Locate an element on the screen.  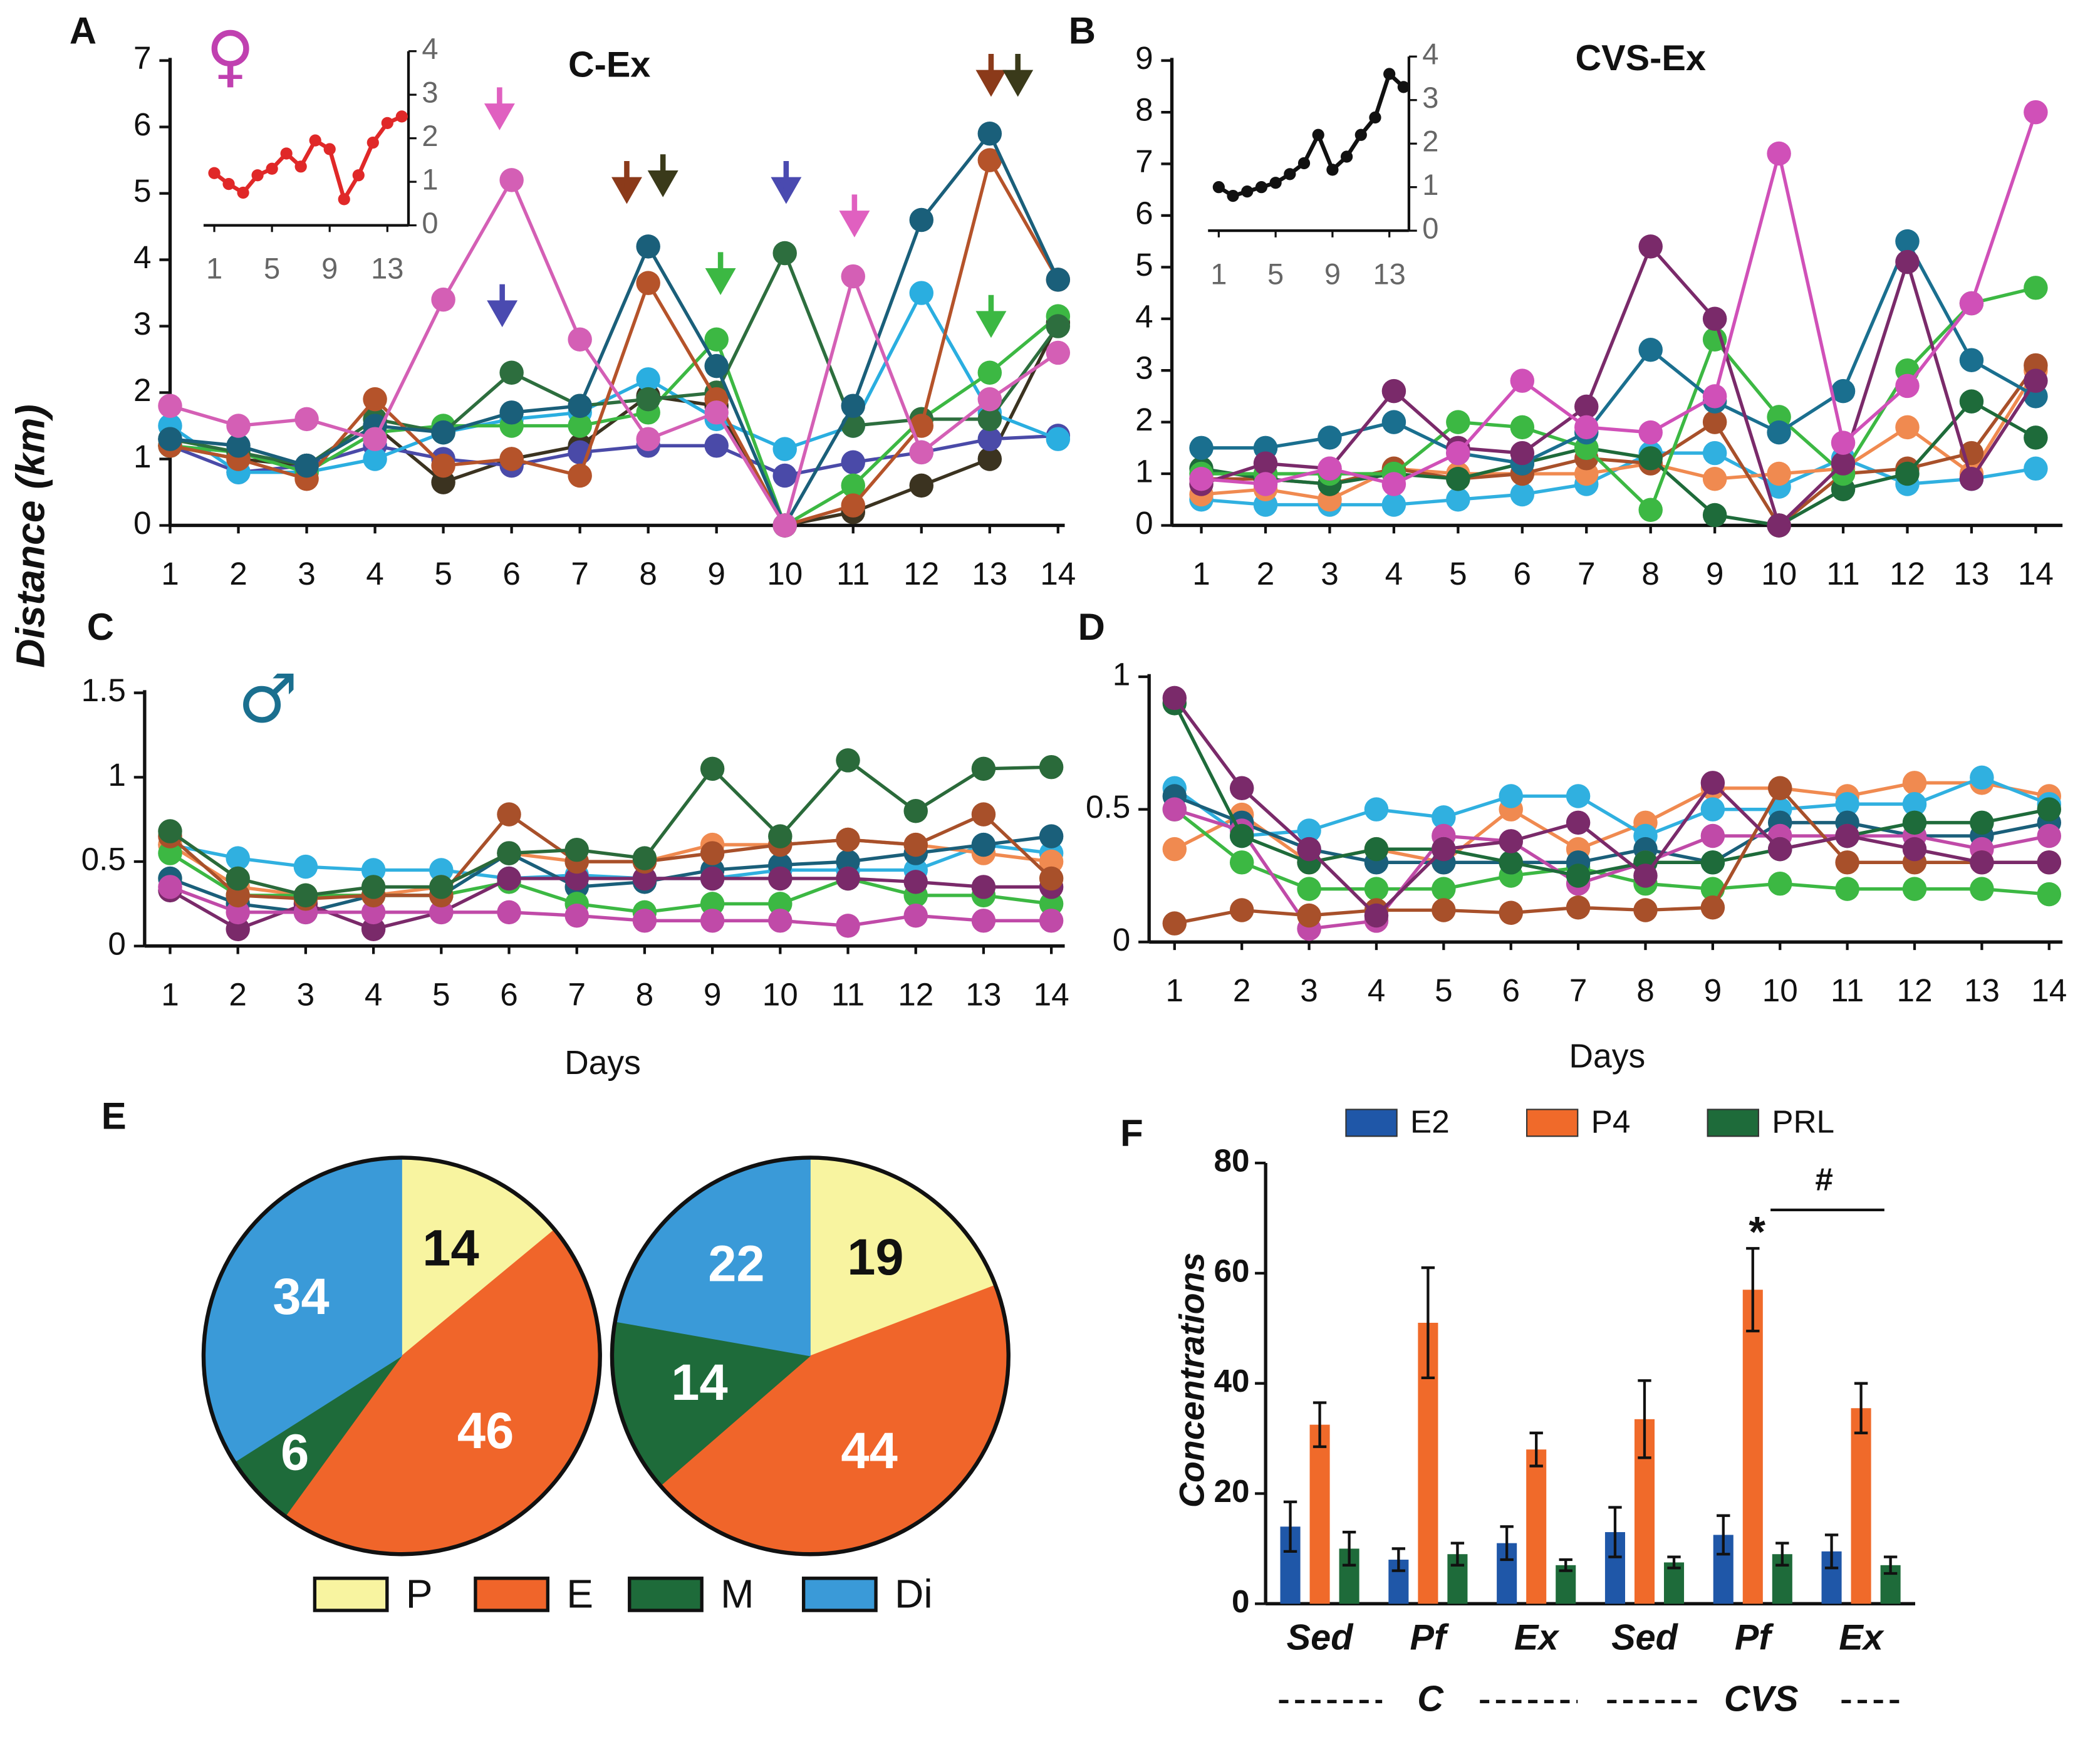
y-tick-label: 20 is located at coordinates (1231, 1491).